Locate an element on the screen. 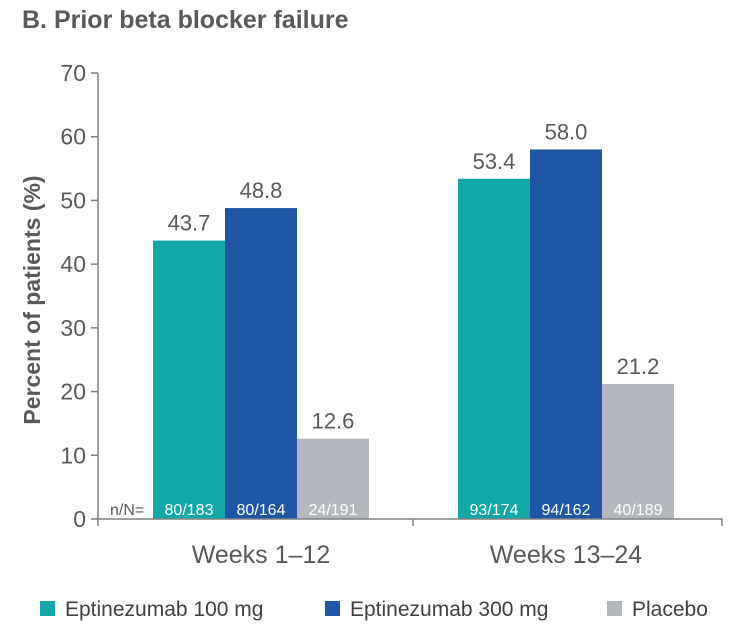 Image resolution: width=738 pixels, height=631 pixels. value-label: 21.2 is located at coordinates (638, 366).